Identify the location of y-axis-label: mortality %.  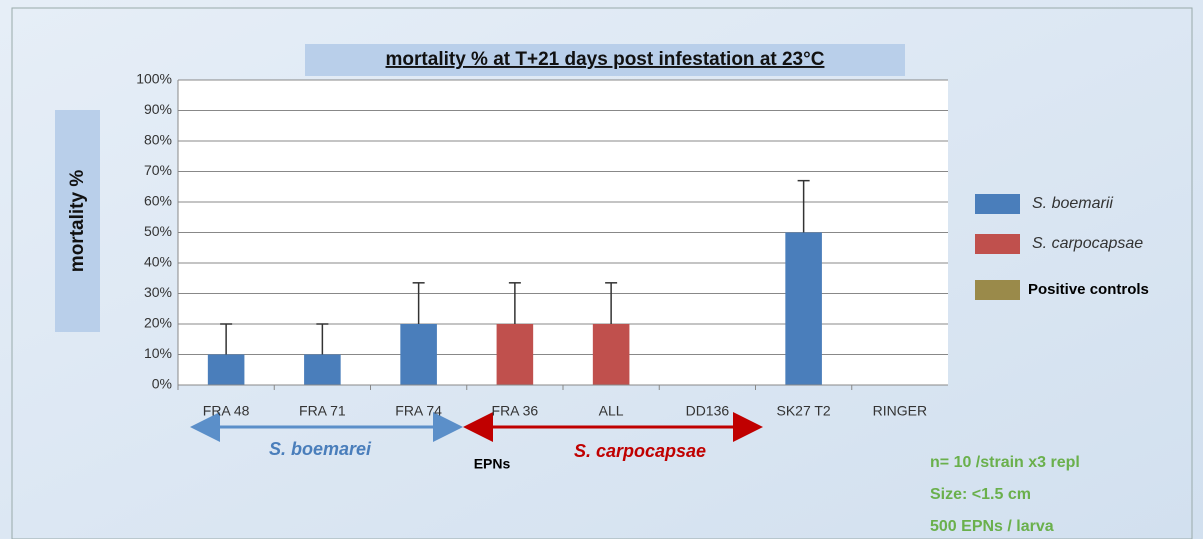
(77, 221).